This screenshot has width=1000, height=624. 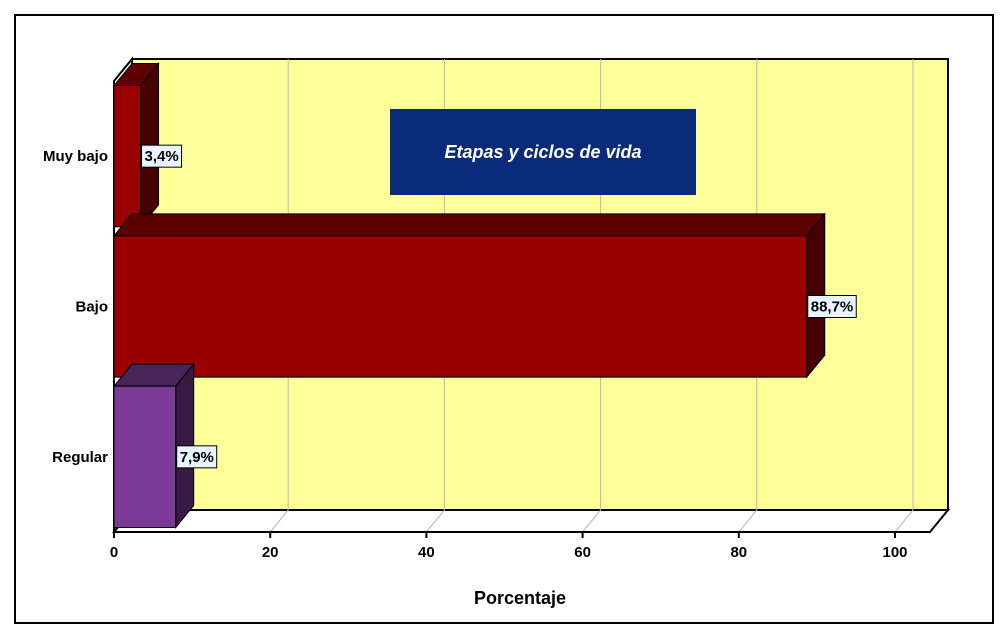 I want to click on data-label-text: 3,4%, so click(x=162, y=156).